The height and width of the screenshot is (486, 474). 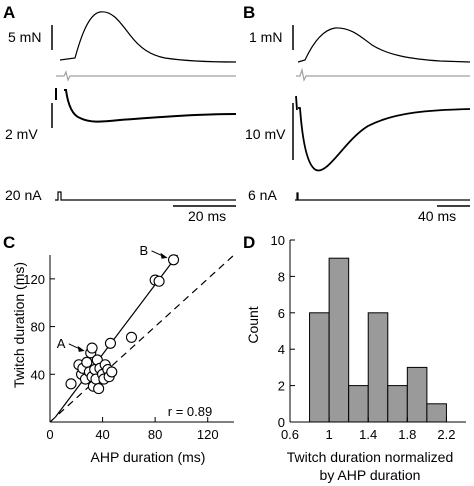 What do you see at coordinates (328, 434) in the screenshot?
I see `x-tick-label: 1` at bounding box center [328, 434].